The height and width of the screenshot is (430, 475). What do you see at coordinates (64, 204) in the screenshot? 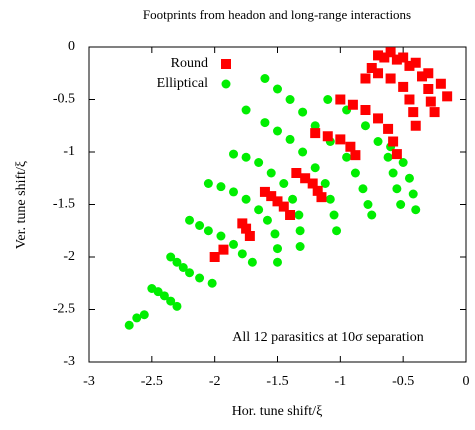
I see `y-tick-label: -1.5` at bounding box center [64, 204].